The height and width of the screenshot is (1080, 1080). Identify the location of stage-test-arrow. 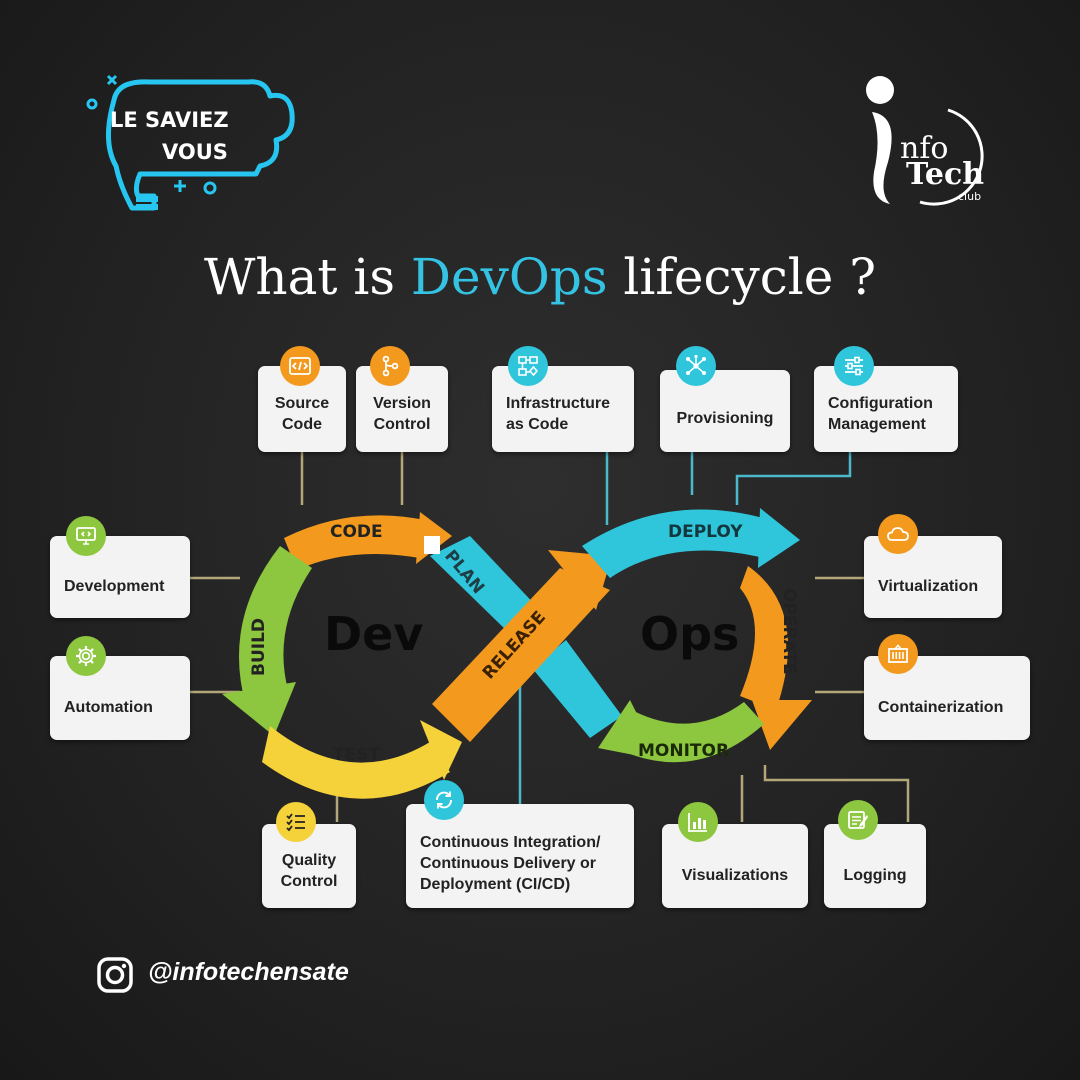
(356, 762).